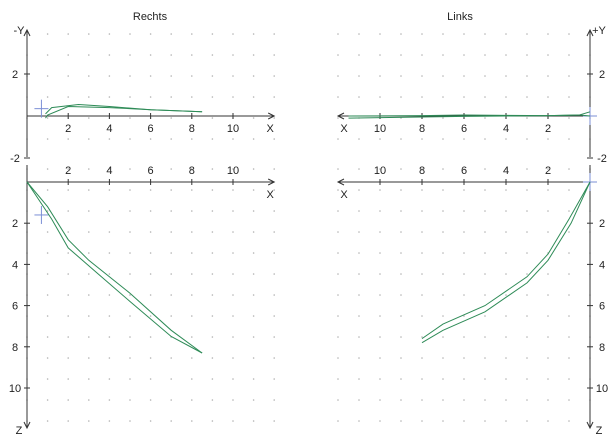  I want to click on y-tick-label: 2, so click(15, 224).